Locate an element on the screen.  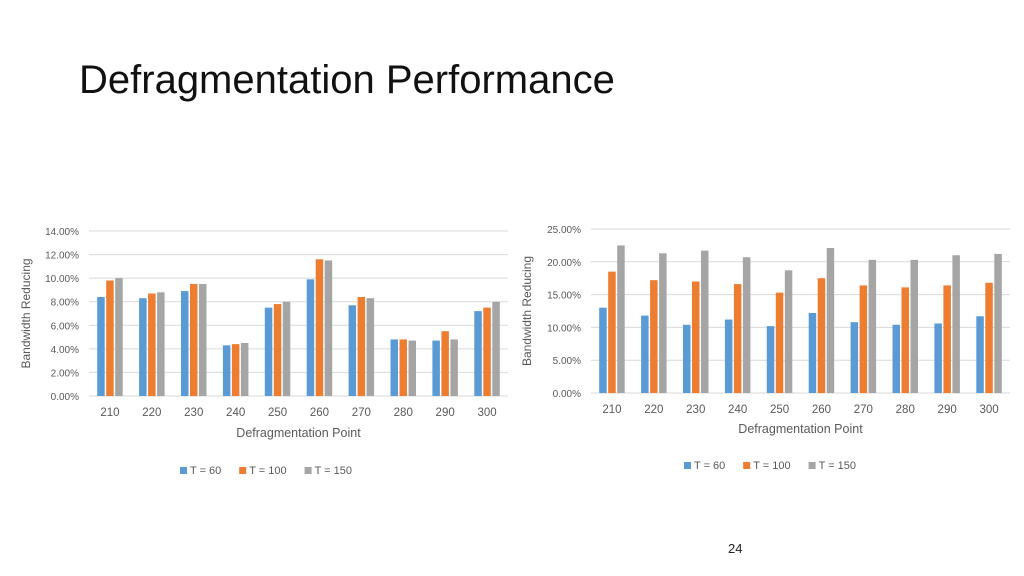
page-number: 24 is located at coordinates (735, 548).